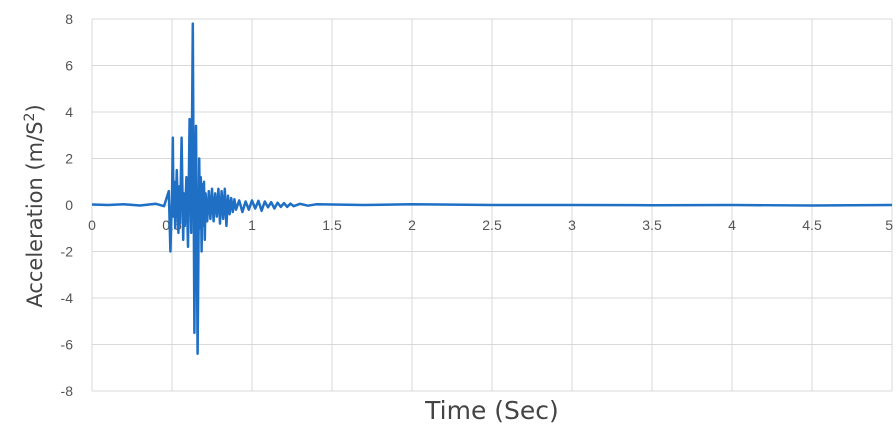 The height and width of the screenshot is (426, 896). What do you see at coordinates (67, 391) in the screenshot?
I see `y-tick-label: -8` at bounding box center [67, 391].